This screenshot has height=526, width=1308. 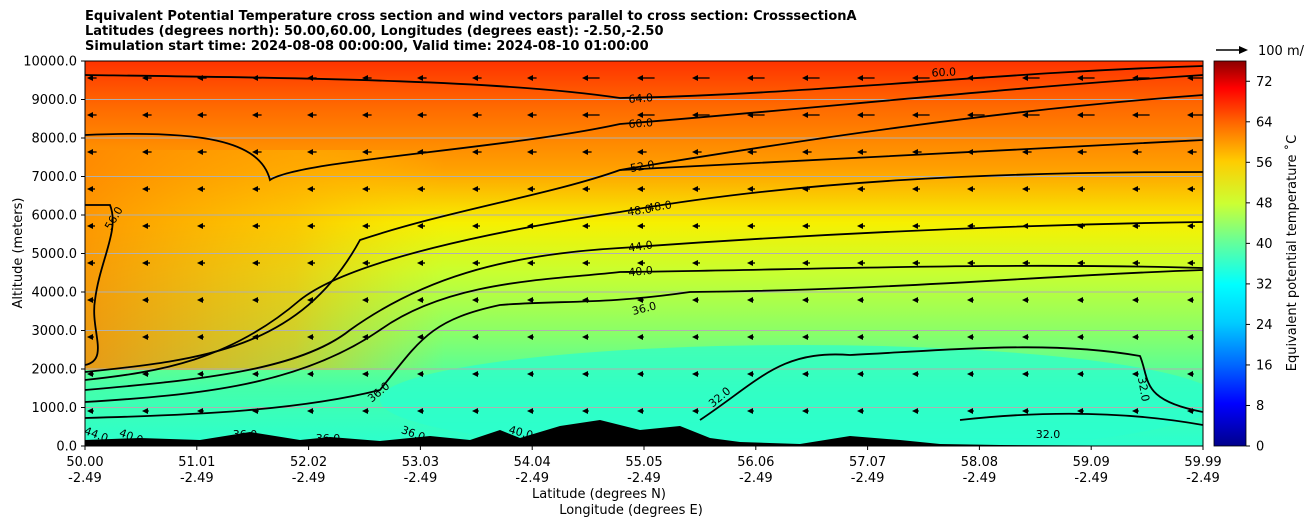 I want to click on contour-label: 44.0, so click(x=640, y=246).